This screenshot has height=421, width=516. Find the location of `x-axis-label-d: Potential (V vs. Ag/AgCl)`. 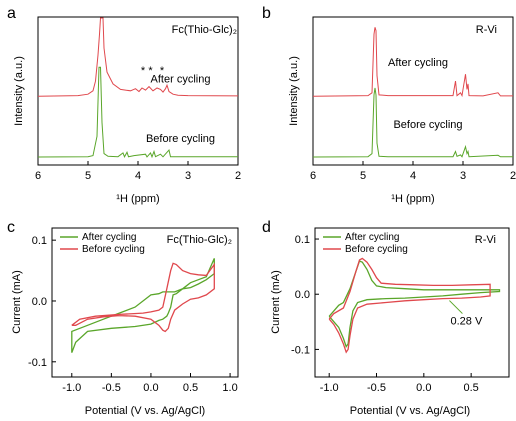

x-axis-label-d: Potential (V vs. Ag/AgCl) is located at coordinates (410, 411).